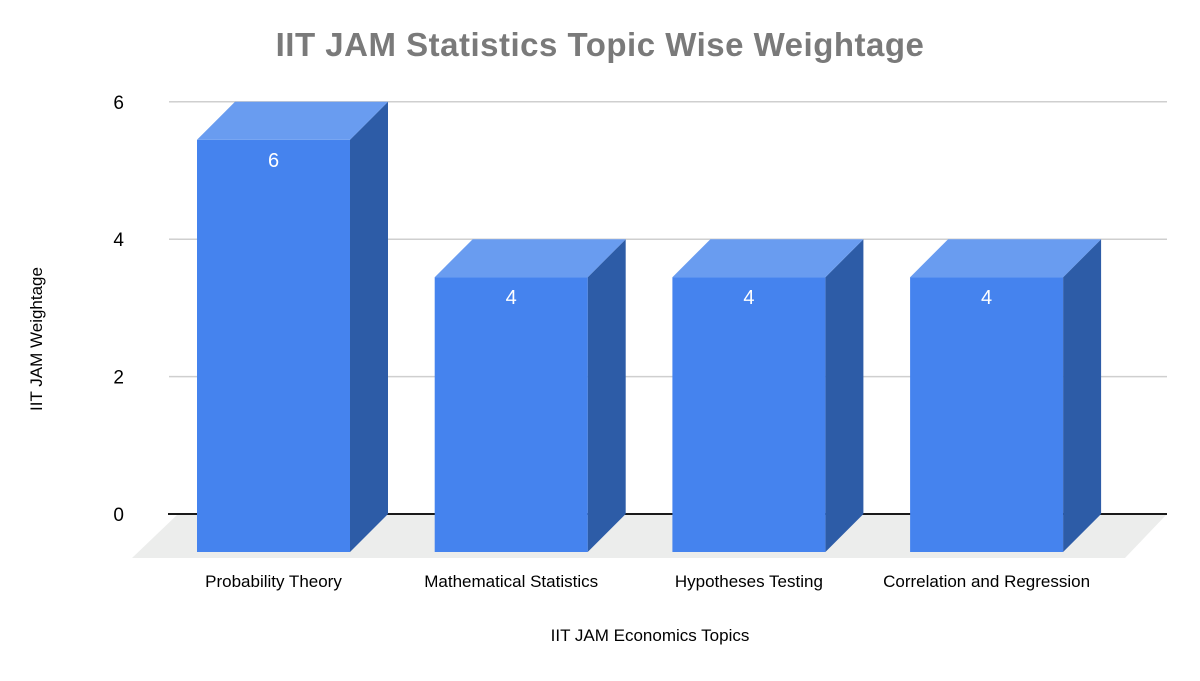  Describe the element at coordinates (511, 581) in the screenshot. I see `category-label-mathematical-statistics: Mathematical Statistics` at that location.